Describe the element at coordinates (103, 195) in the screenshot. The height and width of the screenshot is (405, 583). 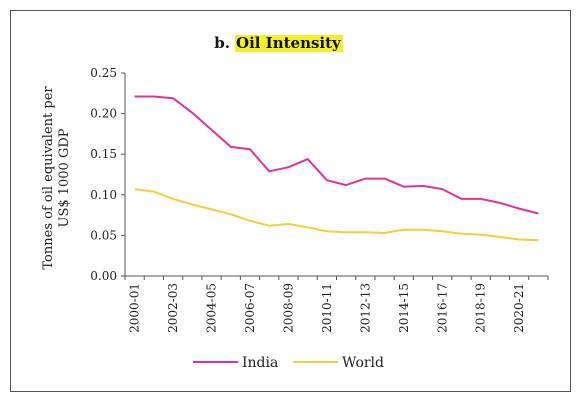
I see `y-tick-label: 0.10` at that location.